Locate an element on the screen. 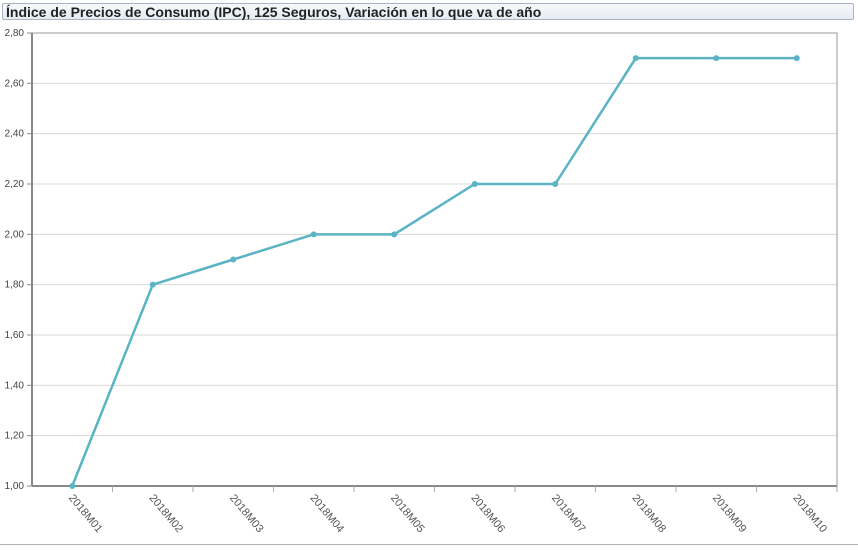 Image resolution: width=858 pixels, height=550 pixels. divider is located at coordinates (429, 544).